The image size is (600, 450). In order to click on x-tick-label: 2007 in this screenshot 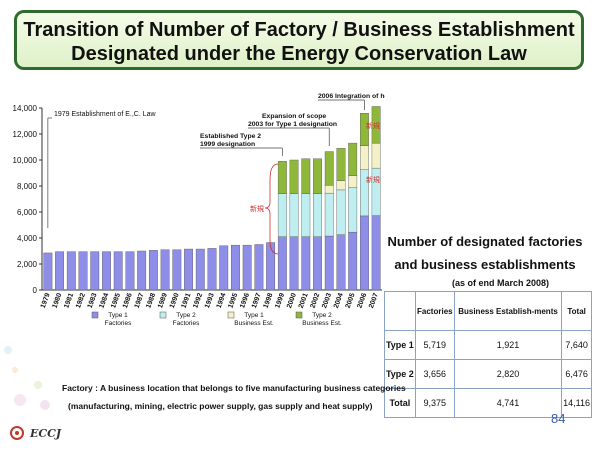, I will do `click(374, 300)`.